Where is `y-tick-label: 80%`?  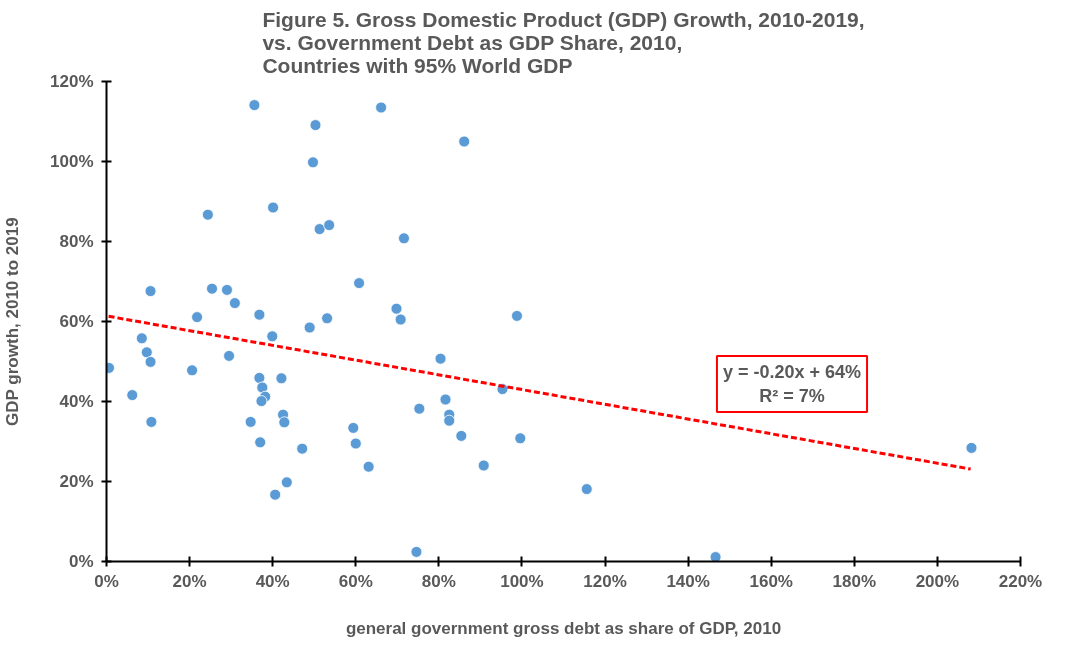 y-tick-label: 80% is located at coordinates (76, 241).